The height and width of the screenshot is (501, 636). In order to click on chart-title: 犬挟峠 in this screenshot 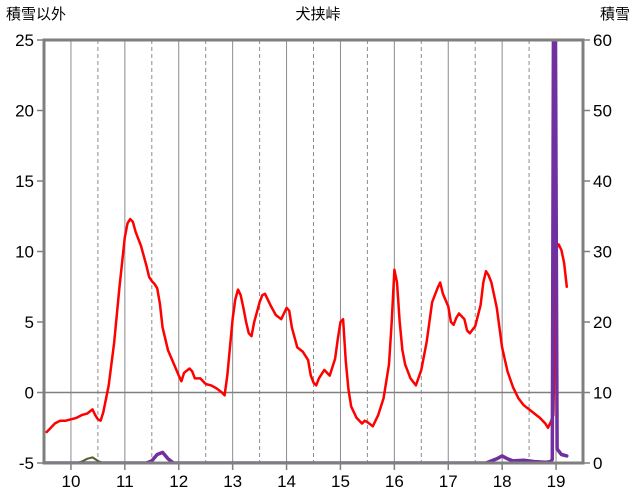, I will do `click(318, 14)`.